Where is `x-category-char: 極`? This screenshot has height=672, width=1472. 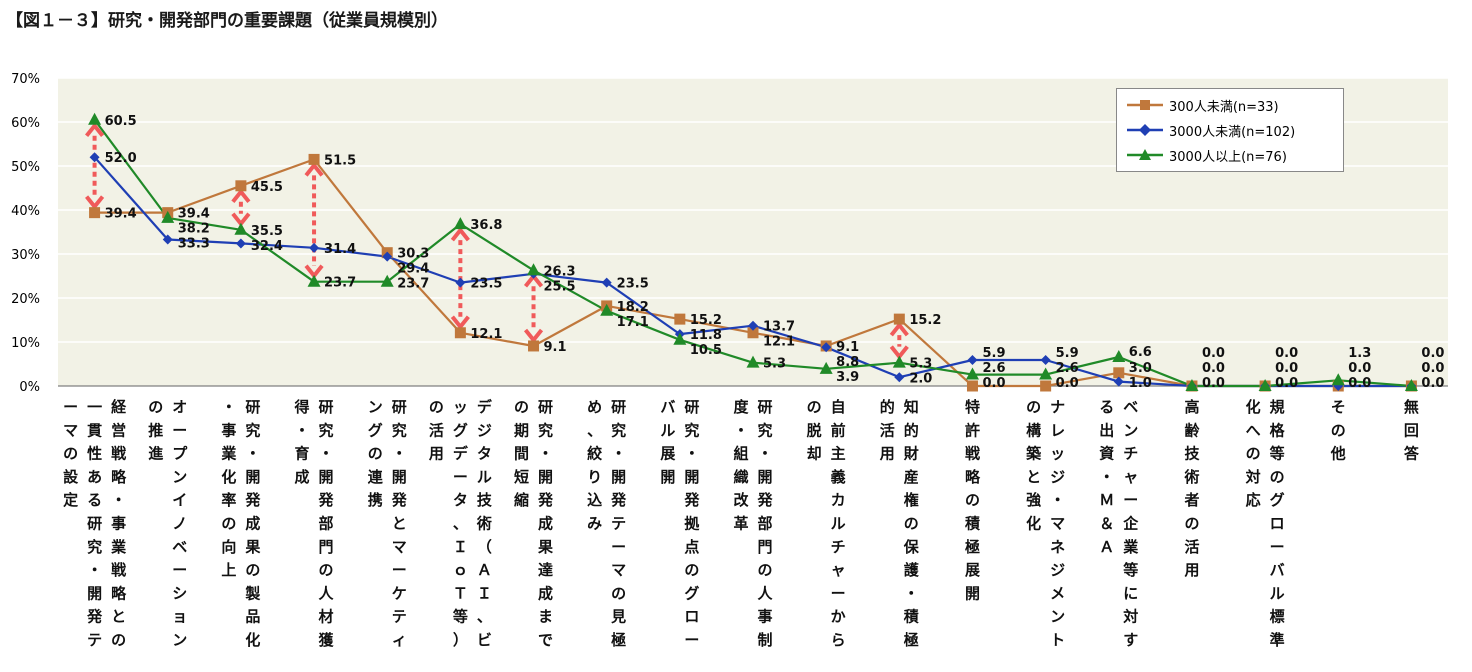
x-category-char: 極 is located at coordinates (972, 547).